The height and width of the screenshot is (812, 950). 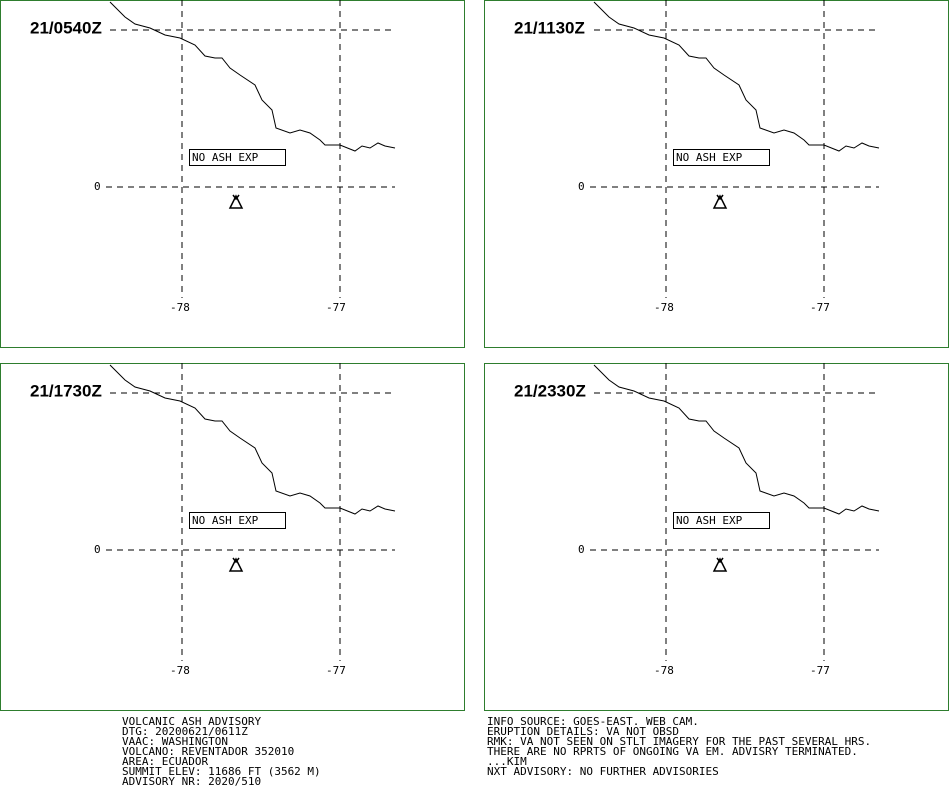 I want to click on advisory-line: VOLCANO: REVENTADOR 352010, so click(x=208, y=751).